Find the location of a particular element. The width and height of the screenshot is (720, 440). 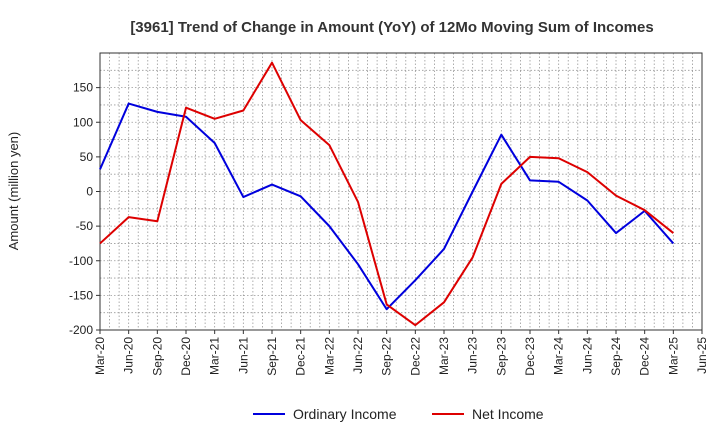

x-tick-label: Mar-25 is located at coordinates (673, 356).